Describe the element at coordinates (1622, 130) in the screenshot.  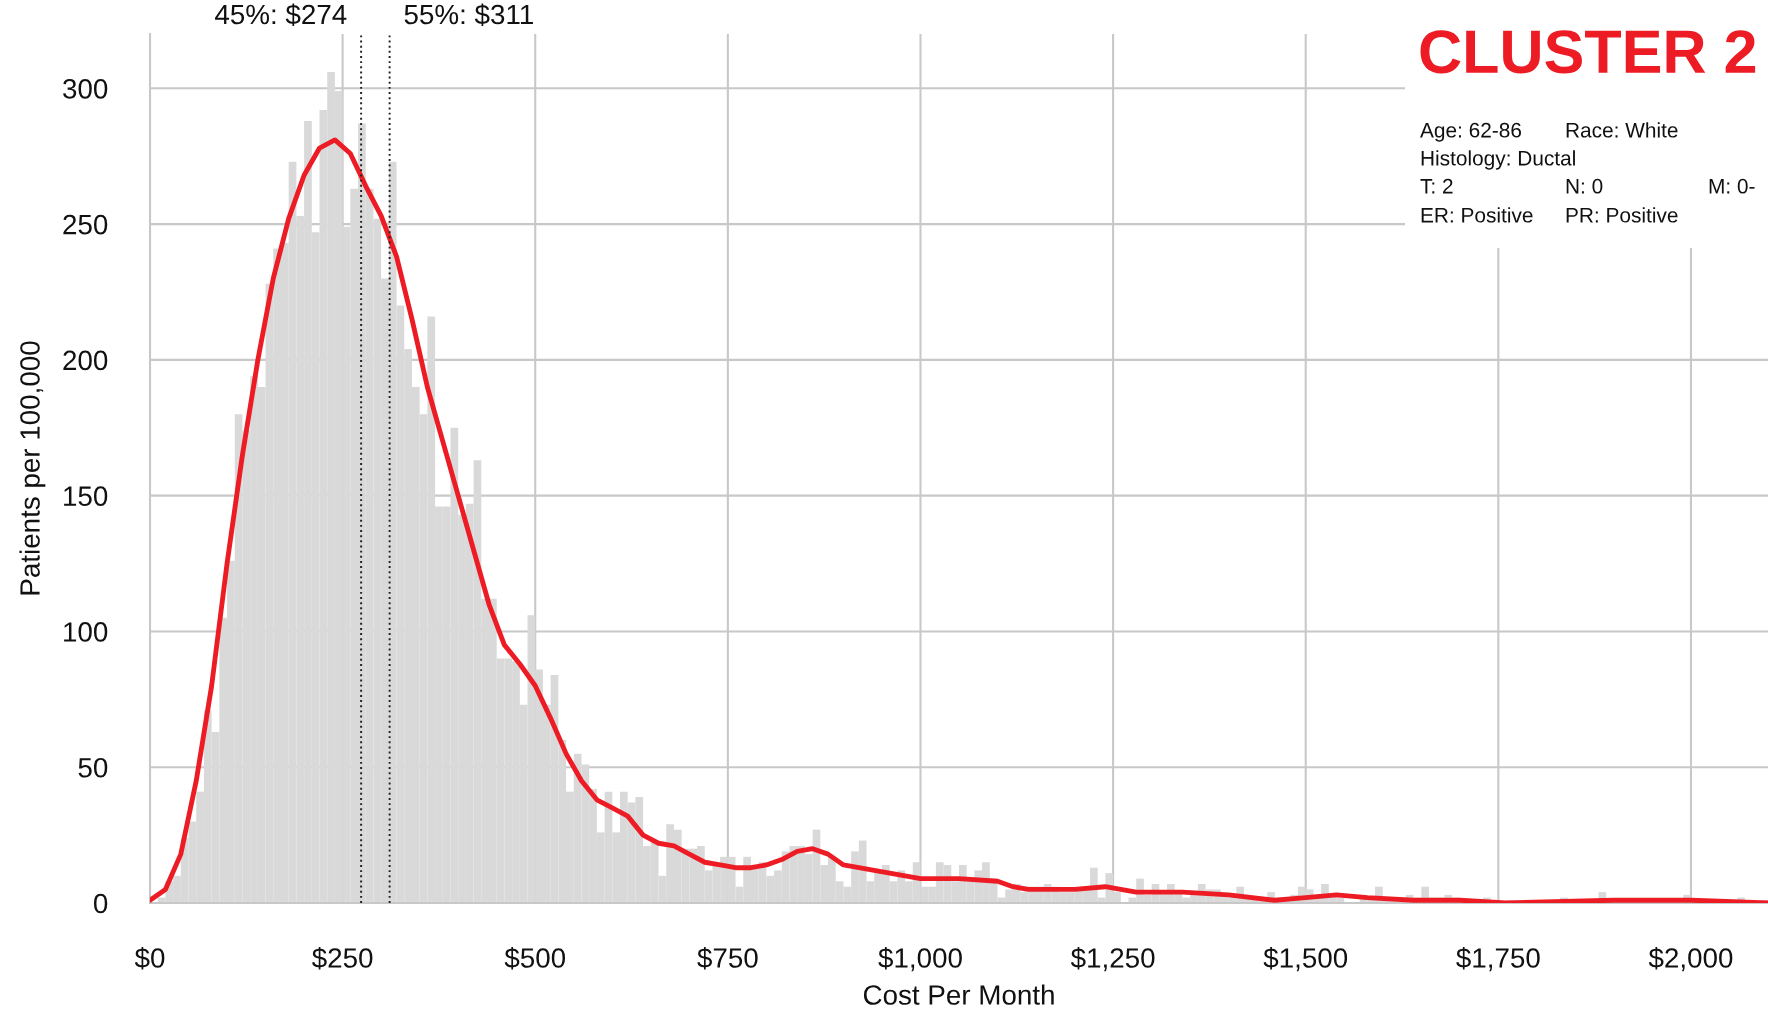
I see `annotation: Race: White` at that location.